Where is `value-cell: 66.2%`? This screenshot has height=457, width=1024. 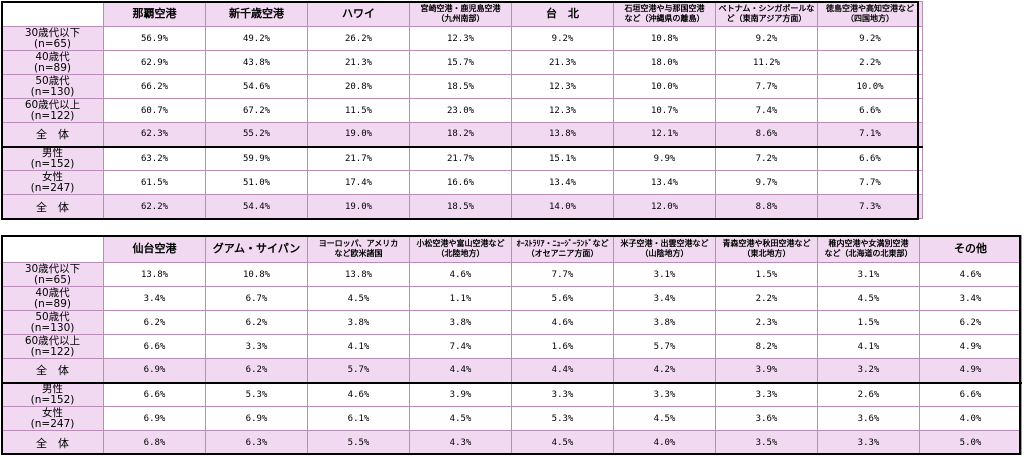 value-cell: 66.2% is located at coordinates (154, 86).